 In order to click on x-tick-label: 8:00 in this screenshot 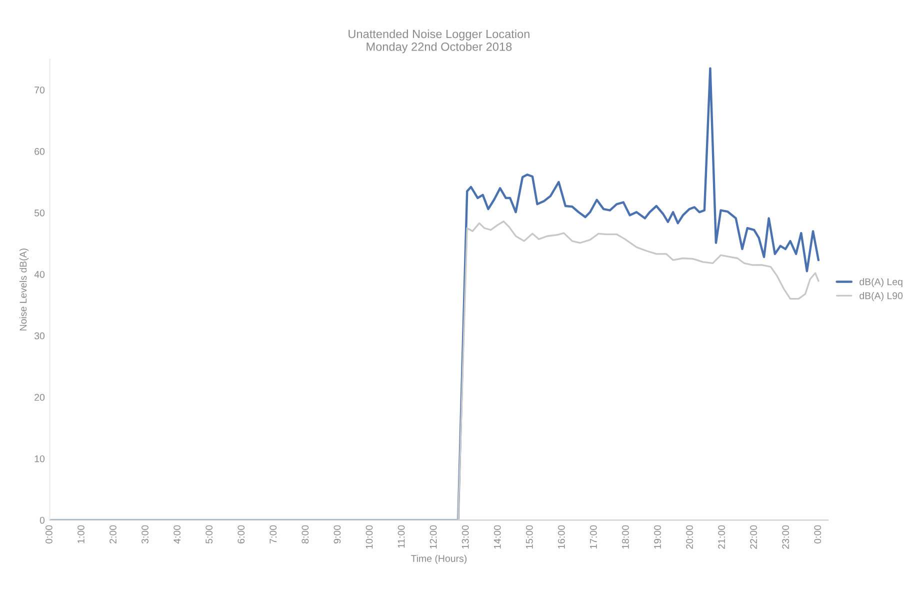, I will do `click(305, 534)`.